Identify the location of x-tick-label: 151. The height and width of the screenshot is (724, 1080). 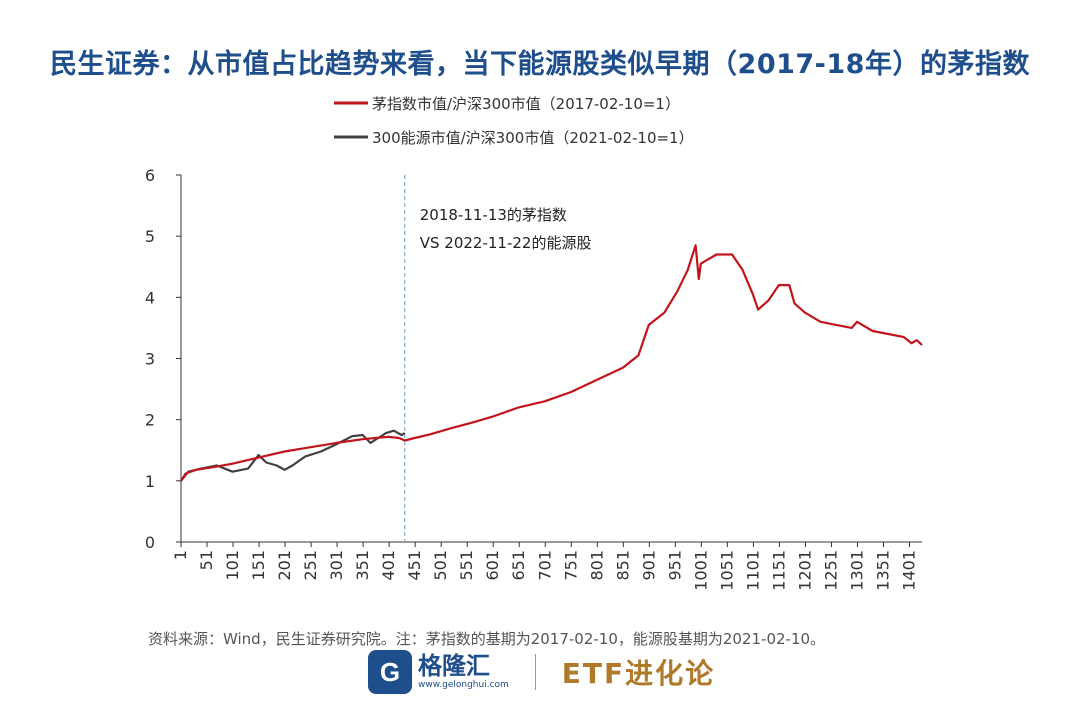
(258, 565).